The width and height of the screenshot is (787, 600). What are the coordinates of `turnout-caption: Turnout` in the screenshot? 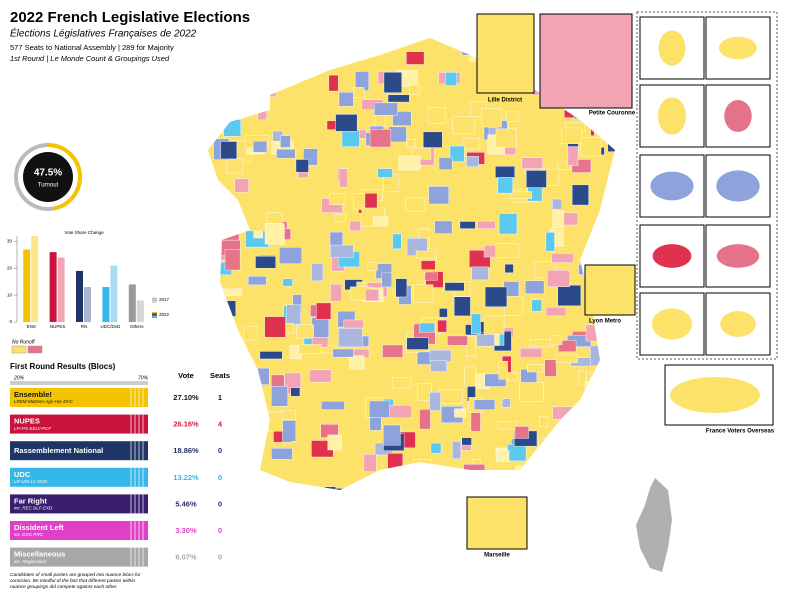 It's located at (48, 186).